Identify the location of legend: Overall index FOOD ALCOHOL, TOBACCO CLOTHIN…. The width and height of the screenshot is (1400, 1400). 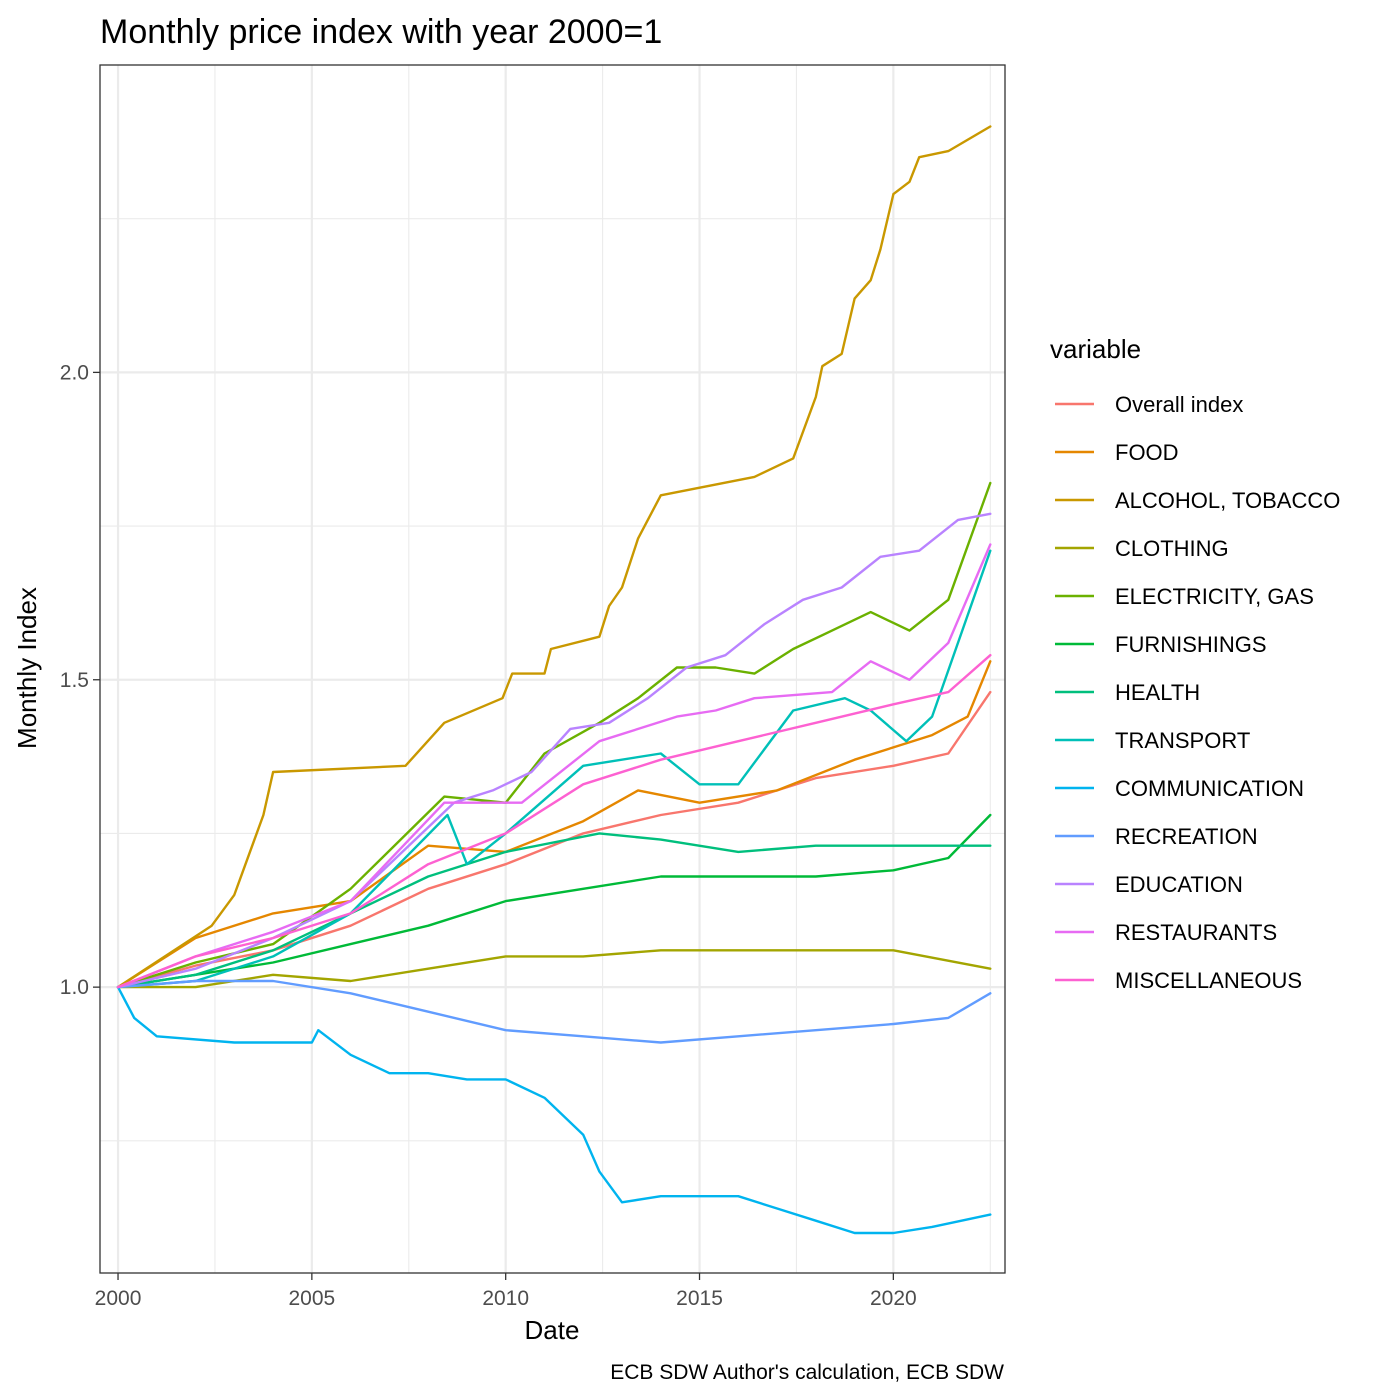
(1197, 692).